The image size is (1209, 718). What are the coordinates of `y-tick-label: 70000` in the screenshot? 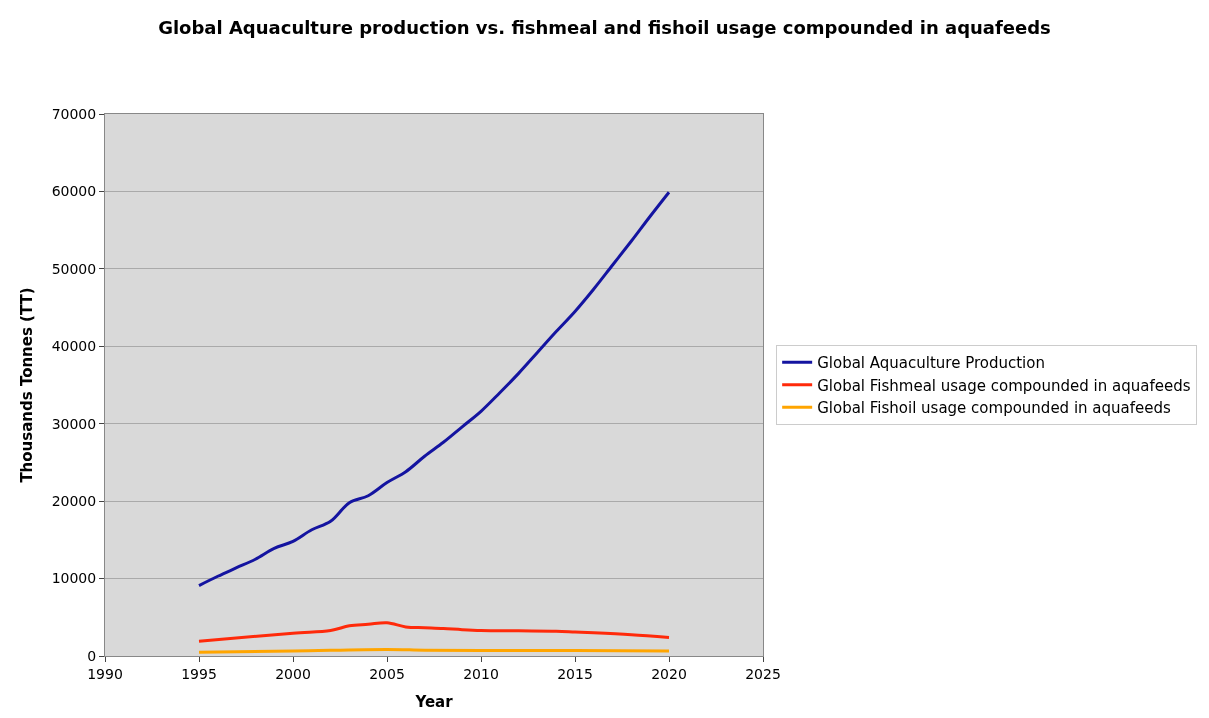 It's located at (74, 113).